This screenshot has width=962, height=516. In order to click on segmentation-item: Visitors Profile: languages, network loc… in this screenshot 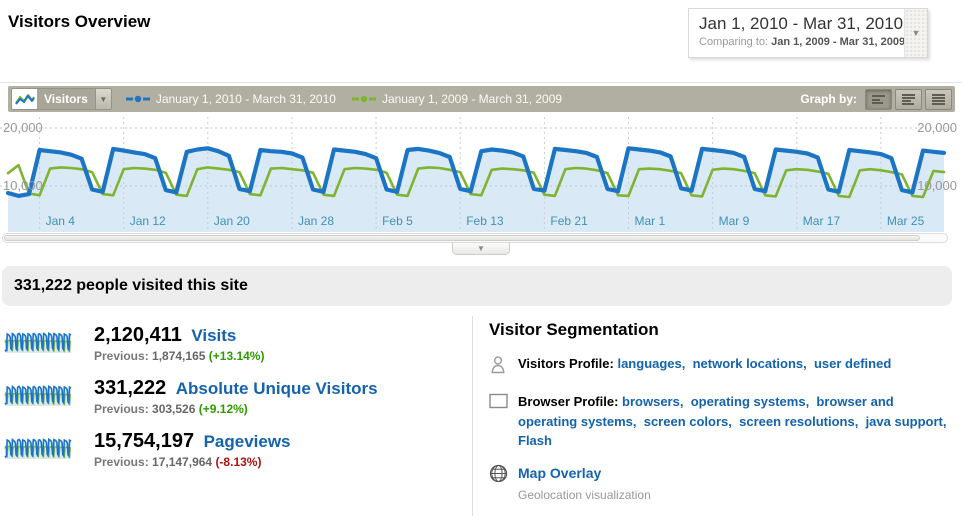, I will do `click(721, 367)`.